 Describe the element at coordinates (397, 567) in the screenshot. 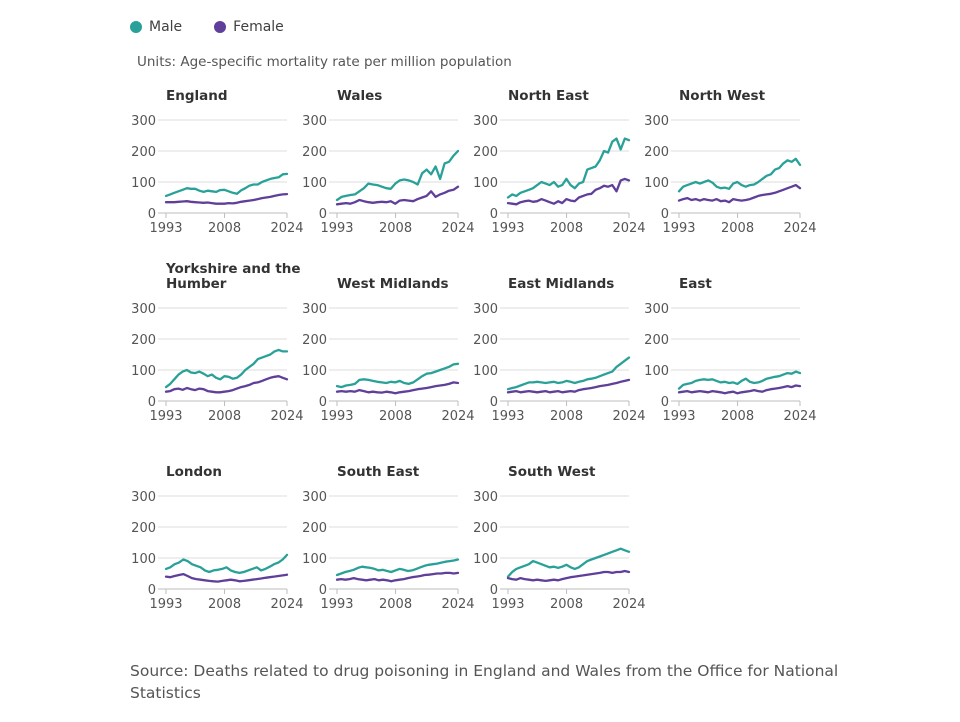

I see `series-line-male-south-east` at that location.